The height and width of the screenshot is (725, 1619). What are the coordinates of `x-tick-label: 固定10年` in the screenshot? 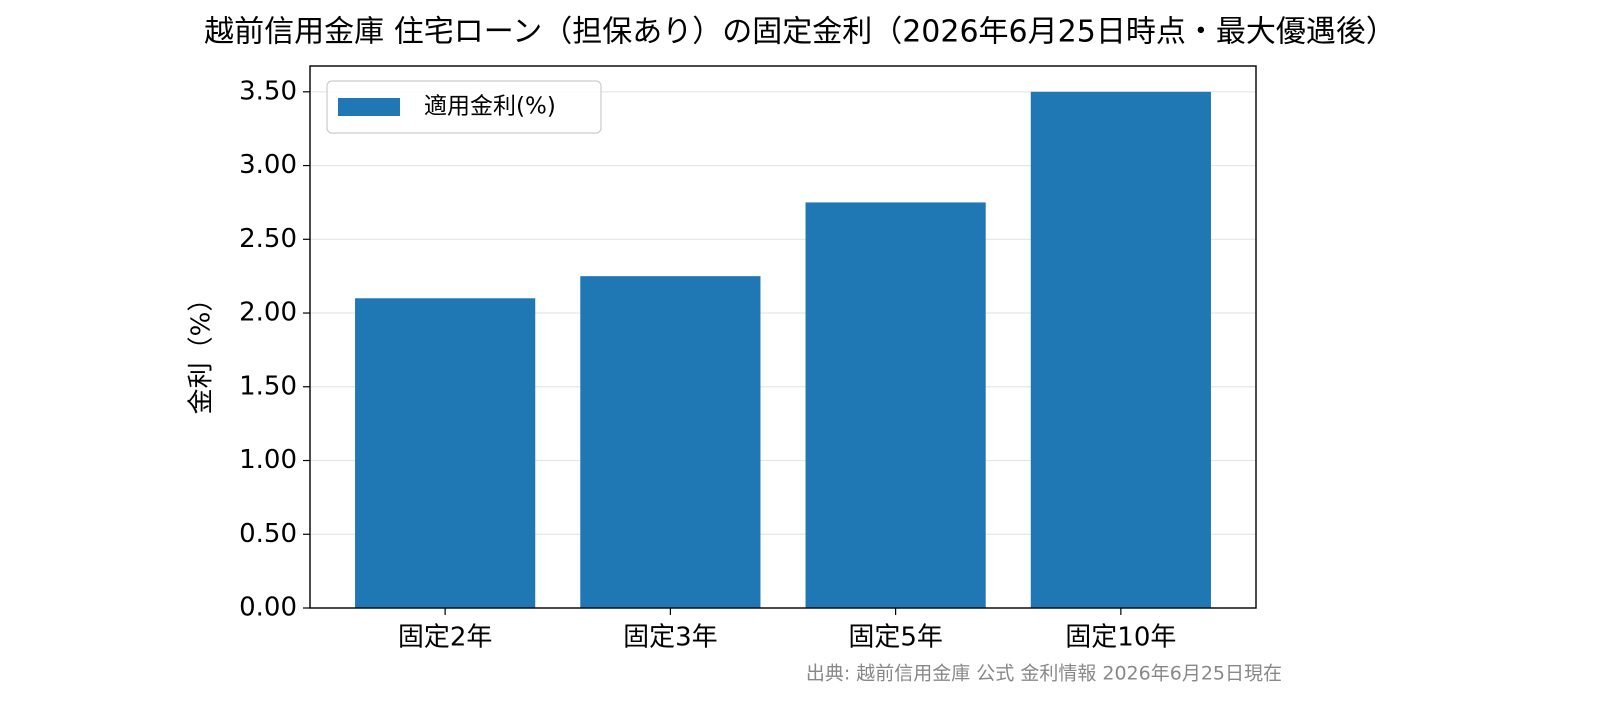 It's located at (1120, 638).